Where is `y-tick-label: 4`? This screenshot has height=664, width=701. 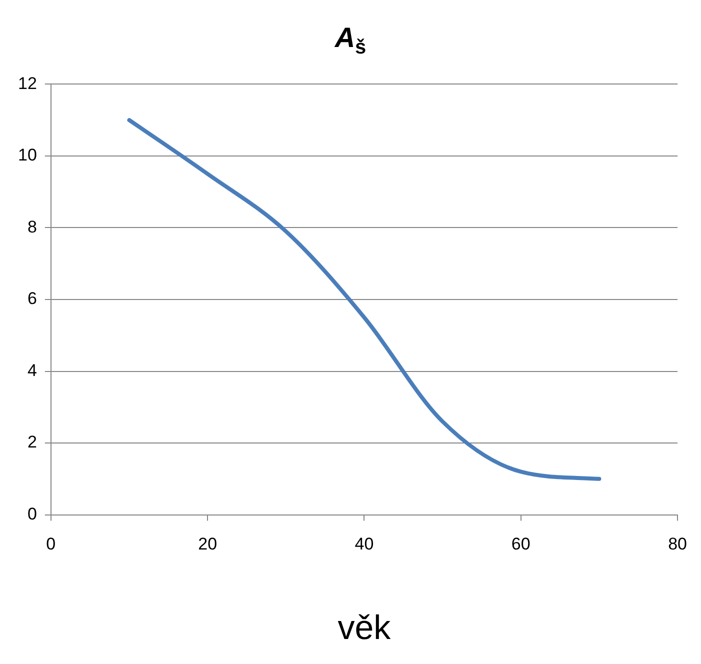
y-tick-label: 4 is located at coordinates (32, 370).